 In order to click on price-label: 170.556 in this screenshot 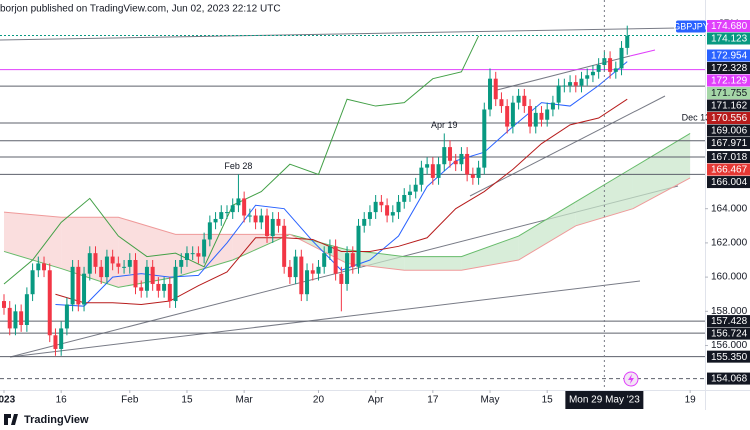, I will do `click(729, 118)`.